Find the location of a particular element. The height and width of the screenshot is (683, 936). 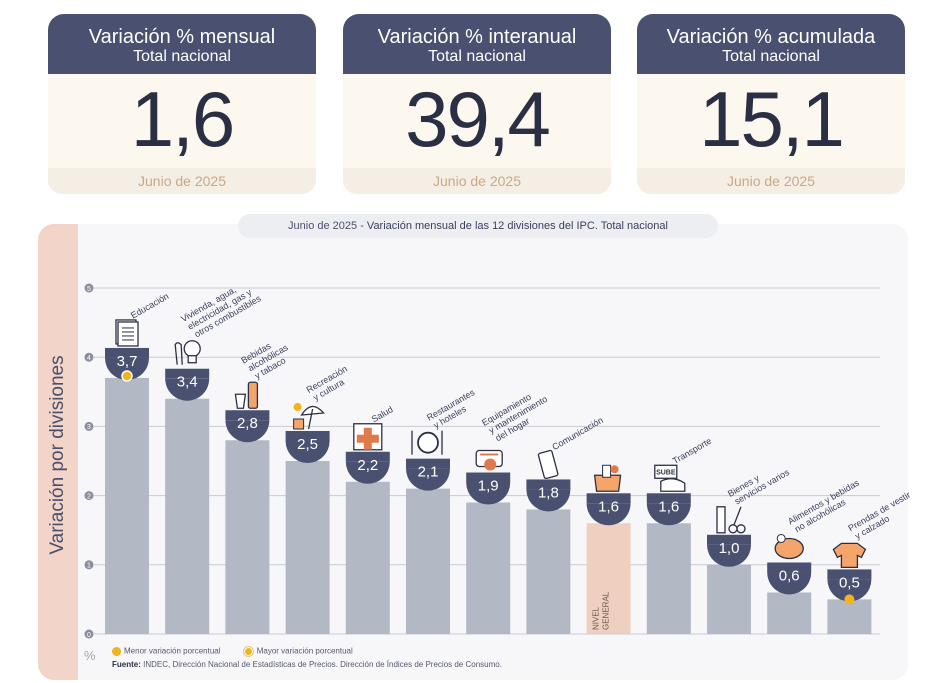

ytick-label: 4 is located at coordinates (89, 358).